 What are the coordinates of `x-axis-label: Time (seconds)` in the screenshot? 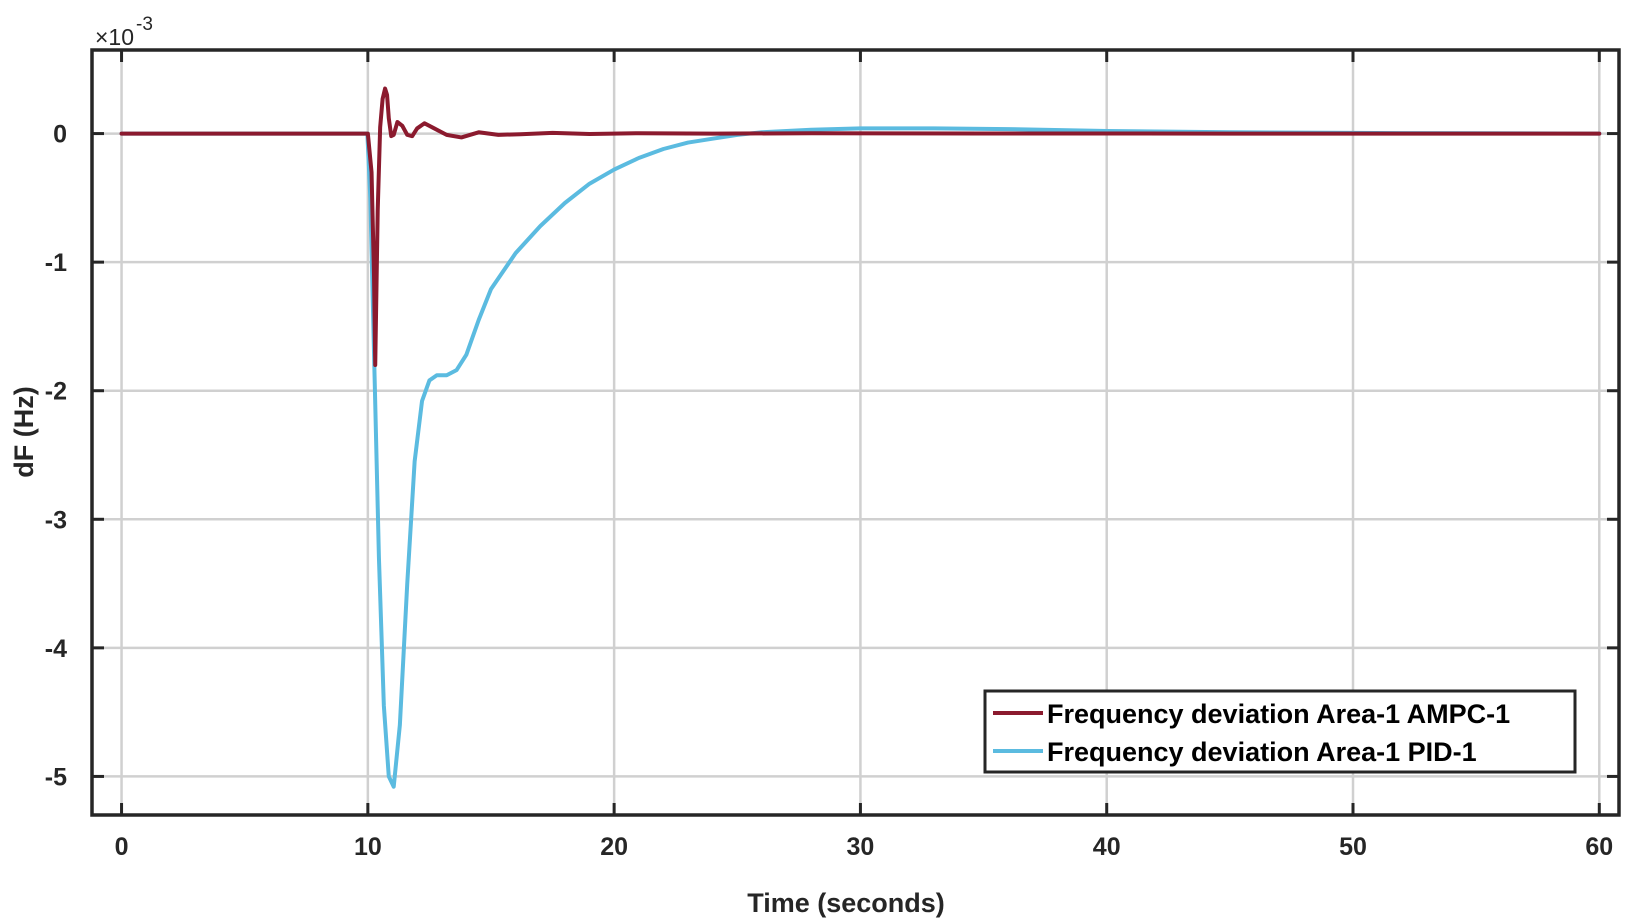 It's located at (846, 903).